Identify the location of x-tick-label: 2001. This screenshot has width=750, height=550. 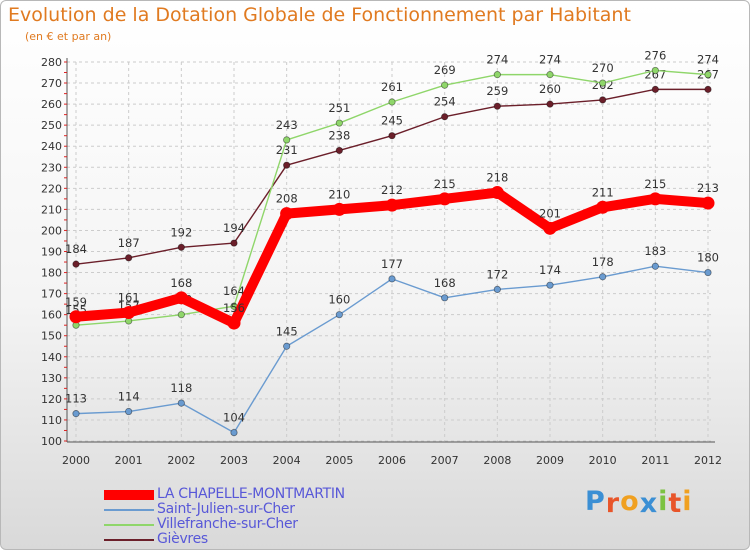
(129, 460).